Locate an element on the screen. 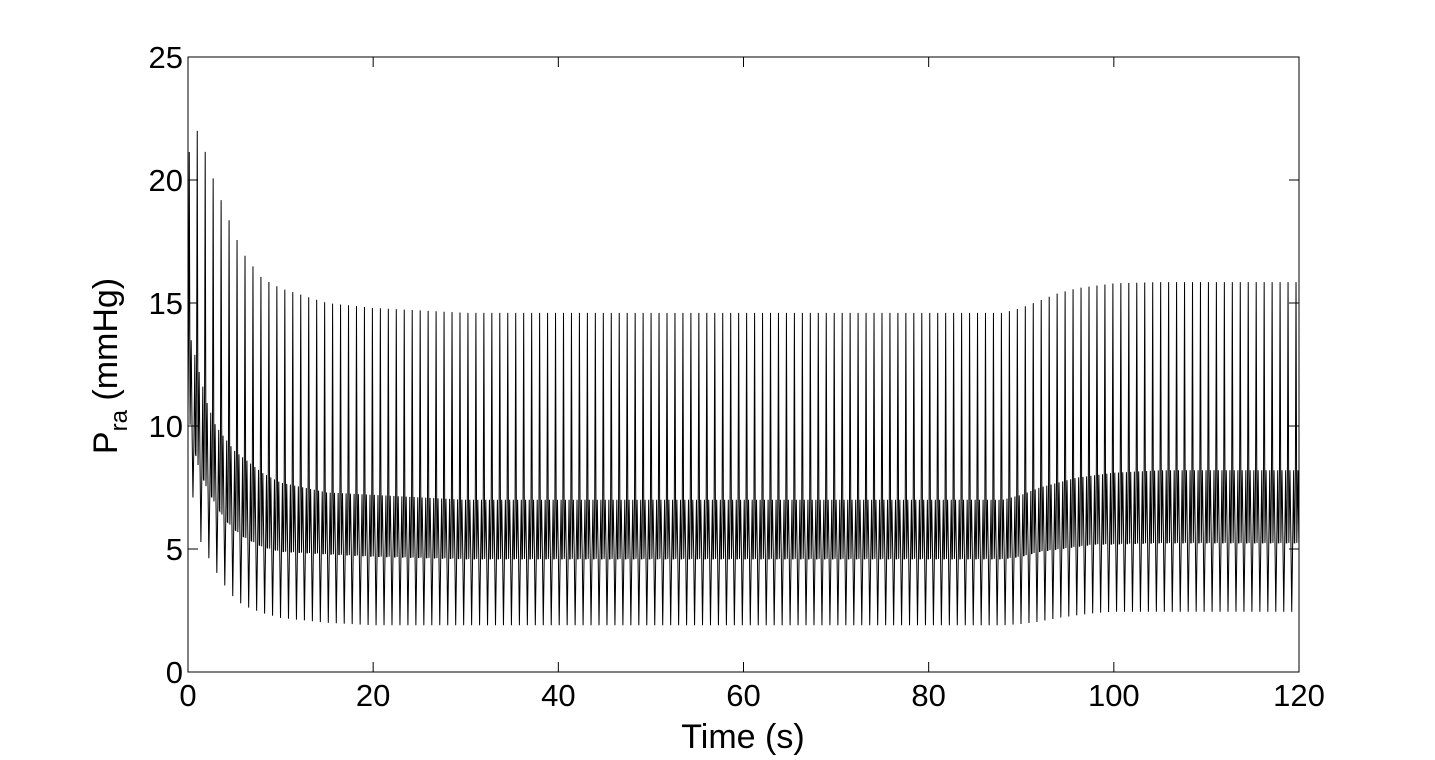 The height and width of the screenshot is (760, 1435). x-tick-label: 80 is located at coordinates (928, 695).